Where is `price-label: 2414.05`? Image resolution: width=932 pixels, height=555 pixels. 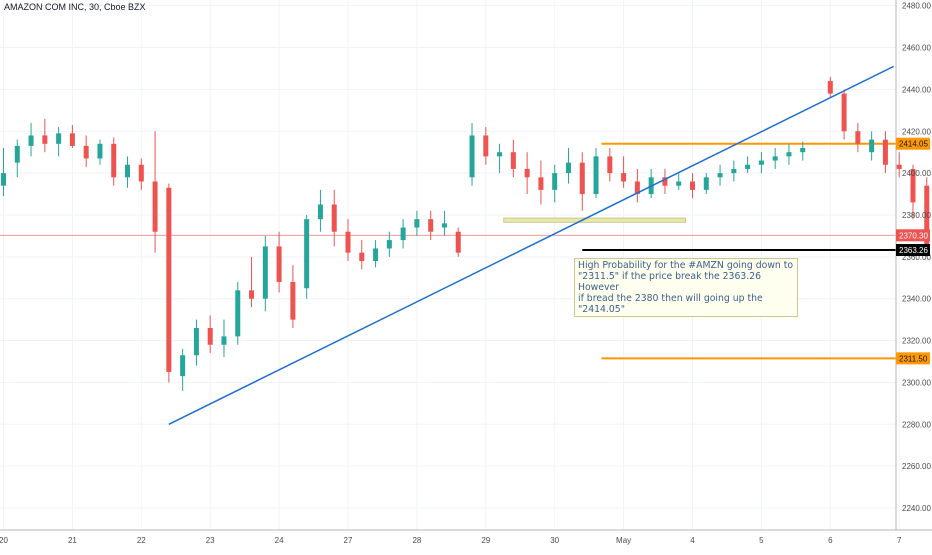 price-label: 2414.05 is located at coordinates (913, 143).